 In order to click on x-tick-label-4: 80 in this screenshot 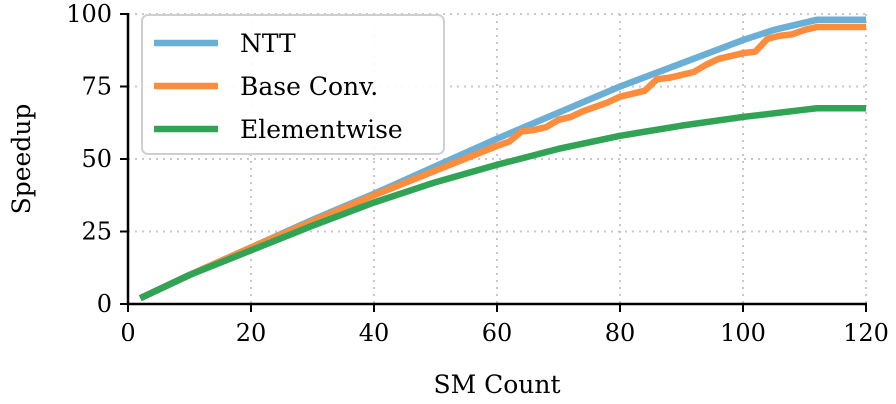, I will do `click(620, 333)`.